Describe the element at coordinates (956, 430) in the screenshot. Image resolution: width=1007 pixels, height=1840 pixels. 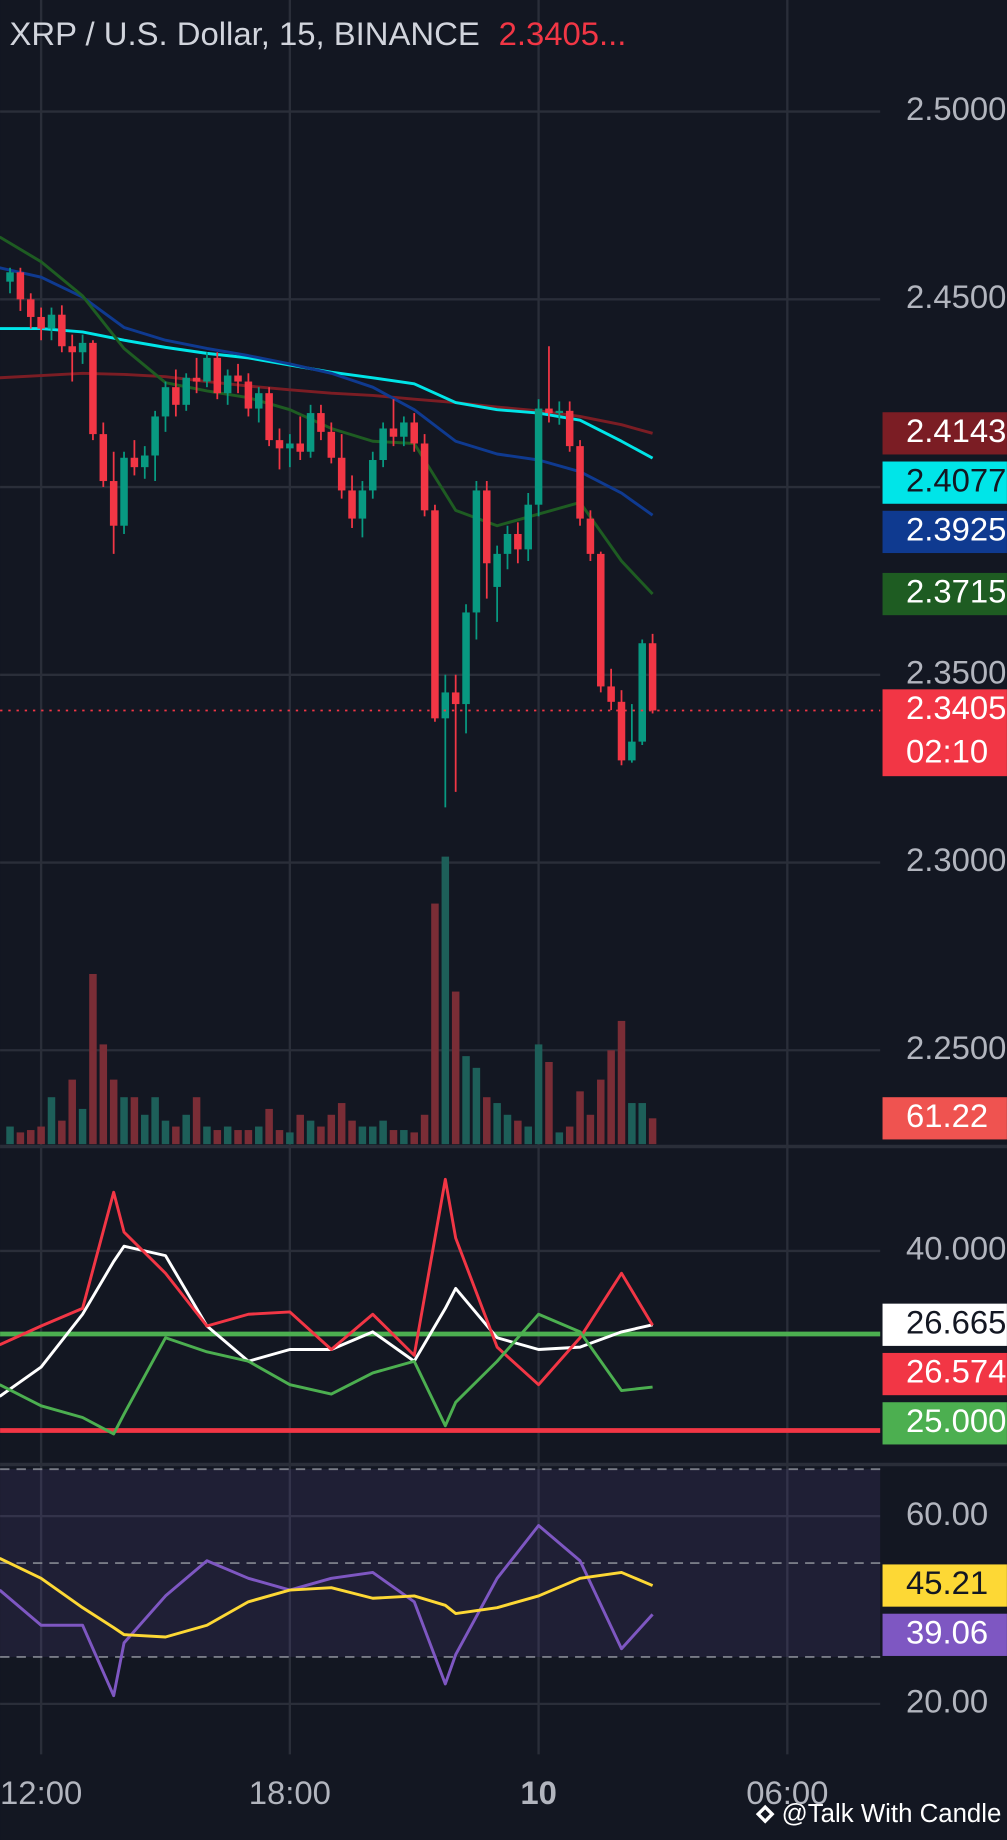
I see `price-label: 2.4143` at that location.